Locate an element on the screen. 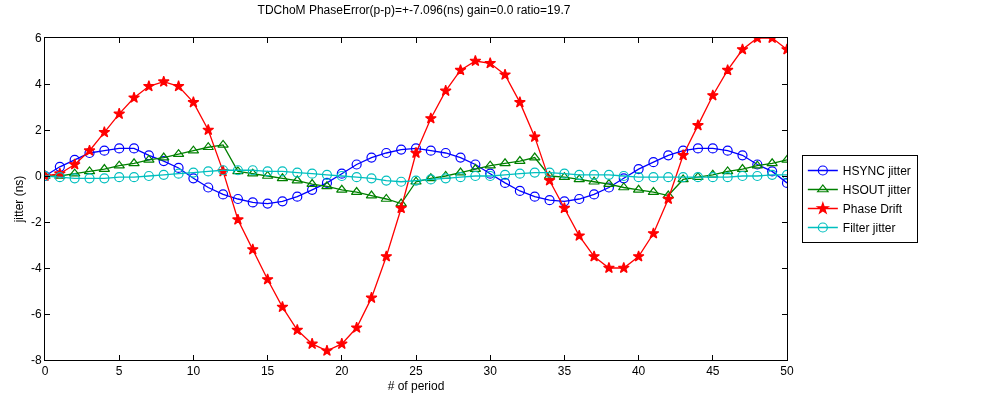 This screenshot has height=403, width=1002. x-tick-label: 10 is located at coordinates (193, 371).